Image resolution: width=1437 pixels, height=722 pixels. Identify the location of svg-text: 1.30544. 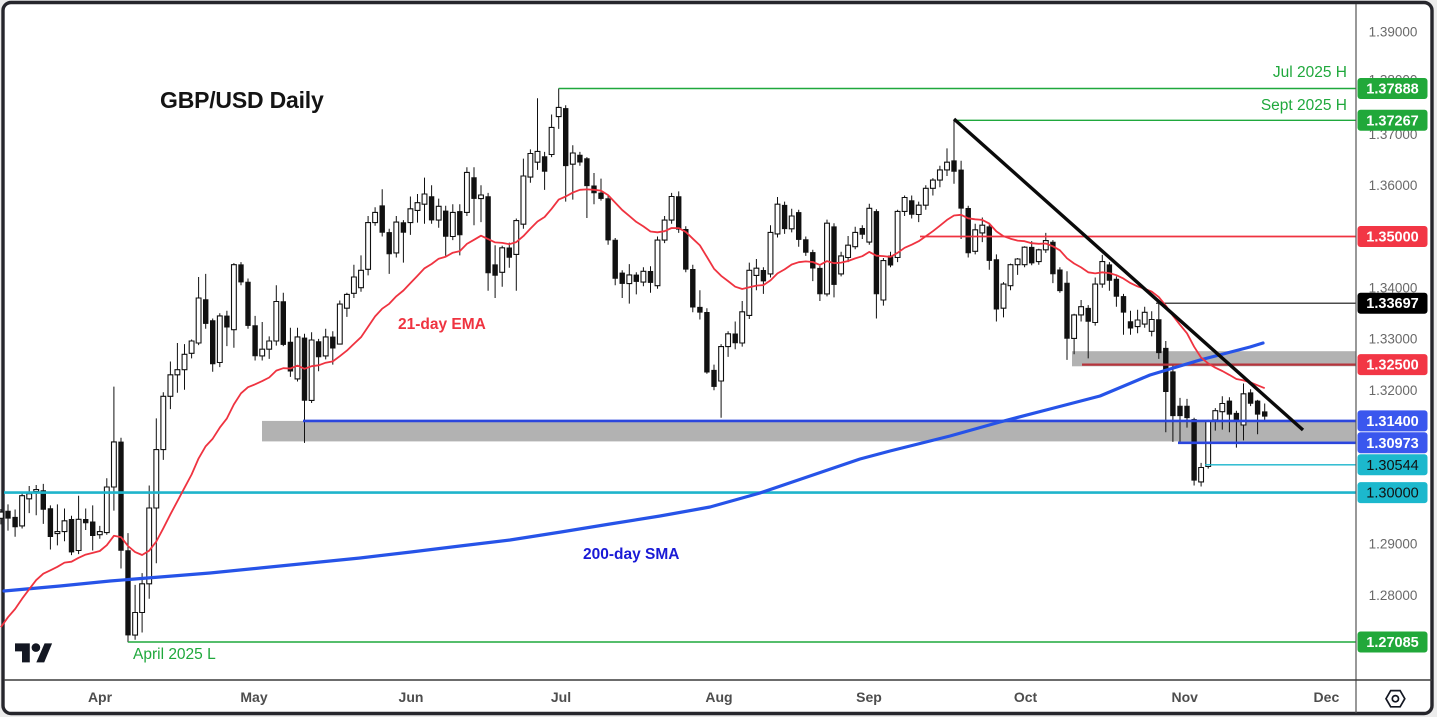
(1392, 466).